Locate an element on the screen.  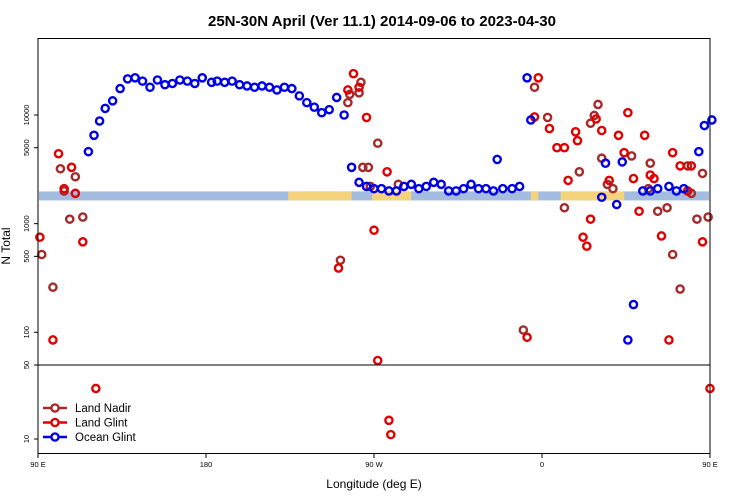
x-axis: 90 E 180 90 W 0 90 E is located at coordinates (374, 461).